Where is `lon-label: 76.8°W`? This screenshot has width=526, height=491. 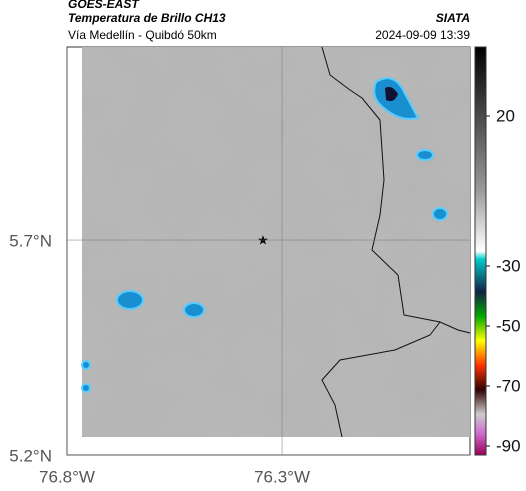 lon-label: 76.8°W is located at coordinates (67, 476).